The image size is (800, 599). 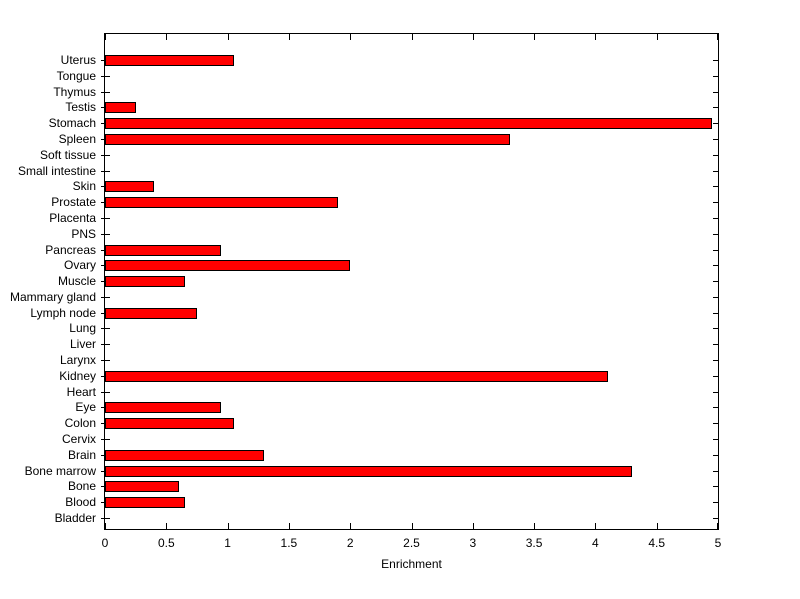 I want to click on y-tick-label-placenta: Placenta, so click(x=72, y=217).